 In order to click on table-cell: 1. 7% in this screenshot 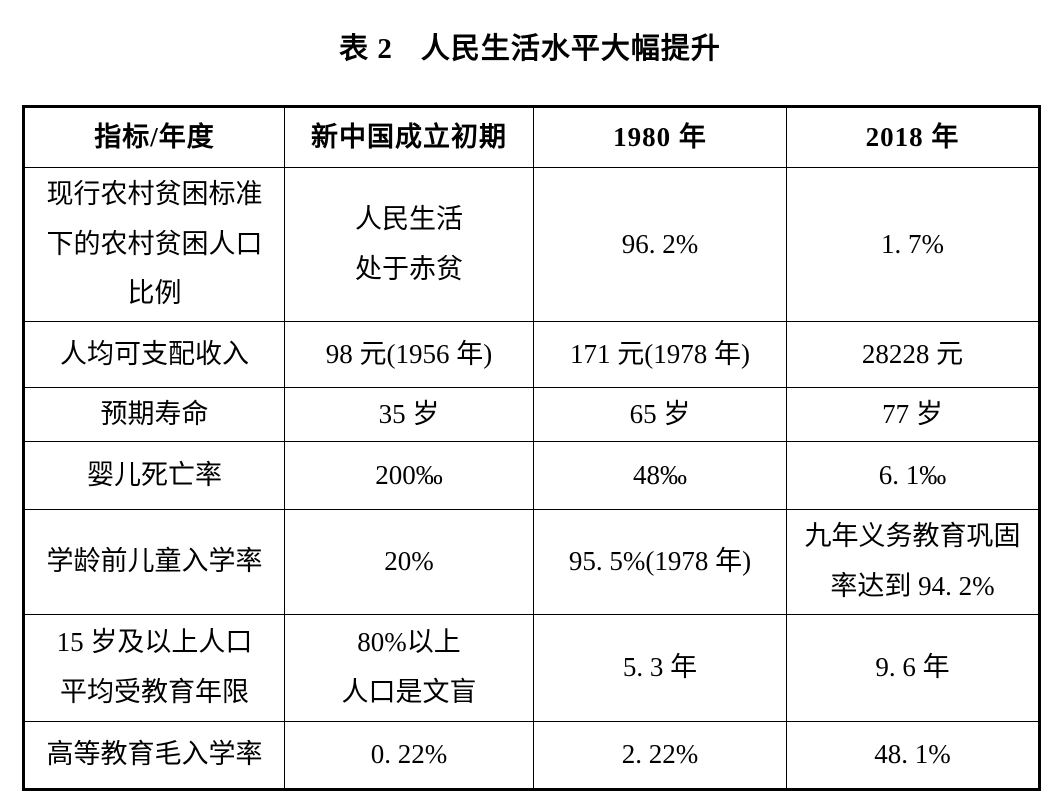, I will do `click(913, 244)`.